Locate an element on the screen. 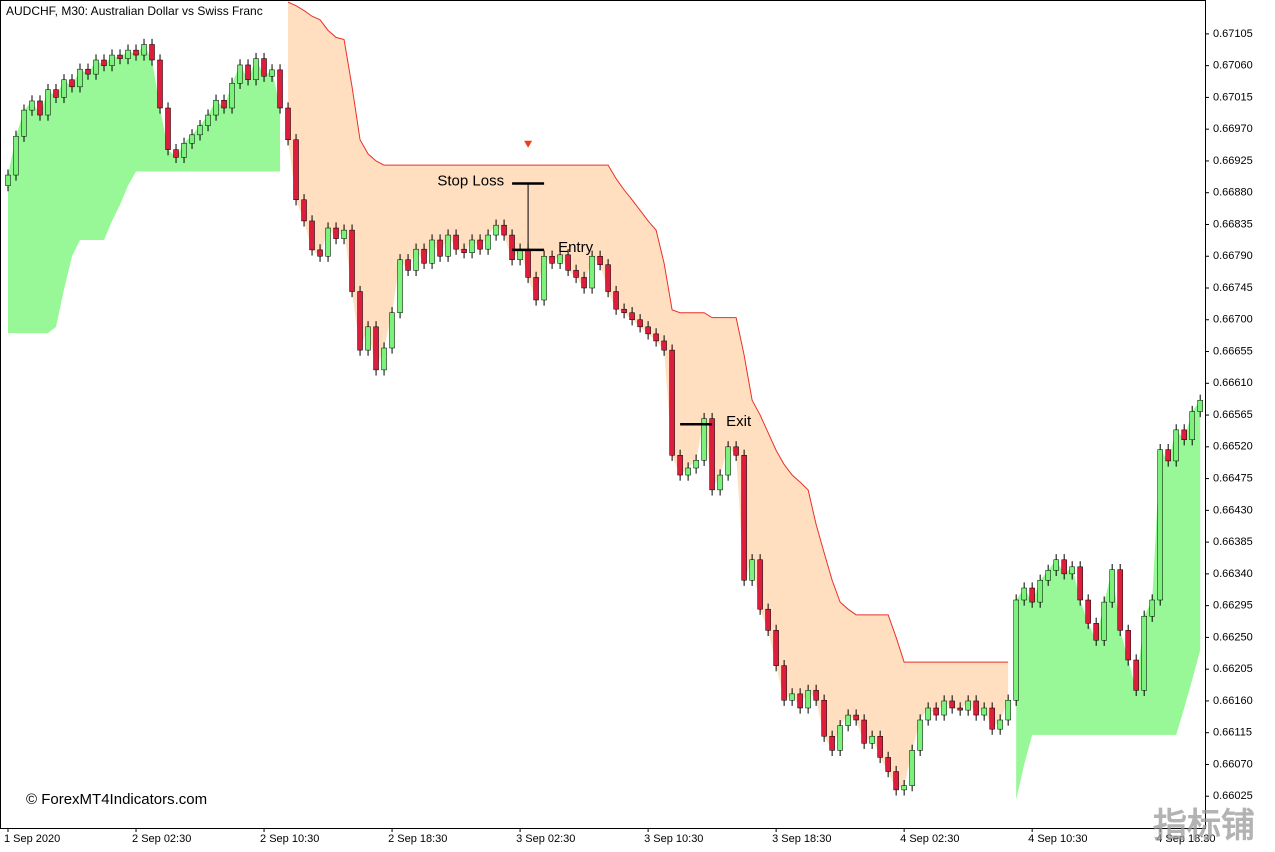 The height and width of the screenshot is (852, 1275). y-tick-label: 0.66385 is located at coordinates (1233, 542).